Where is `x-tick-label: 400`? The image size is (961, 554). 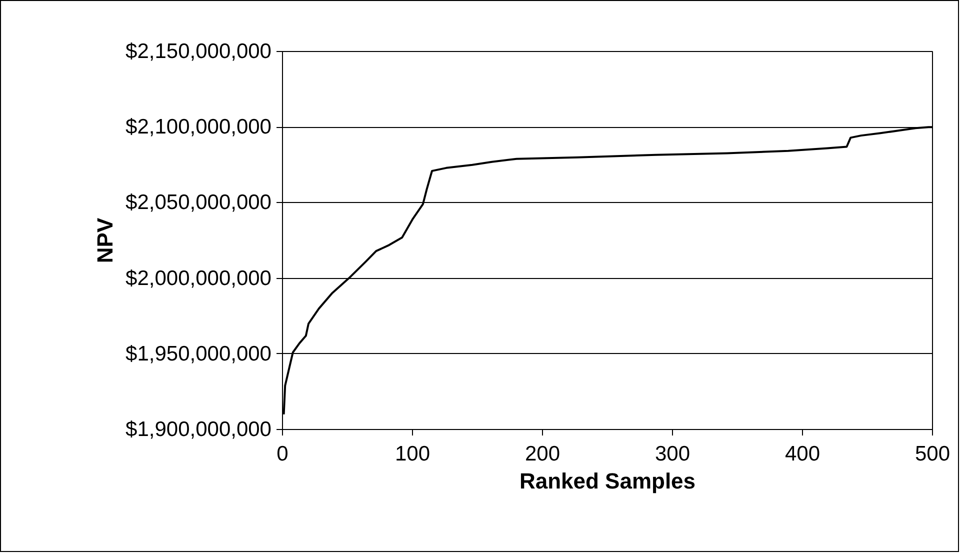 x-tick-label: 400 is located at coordinates (802, 454).